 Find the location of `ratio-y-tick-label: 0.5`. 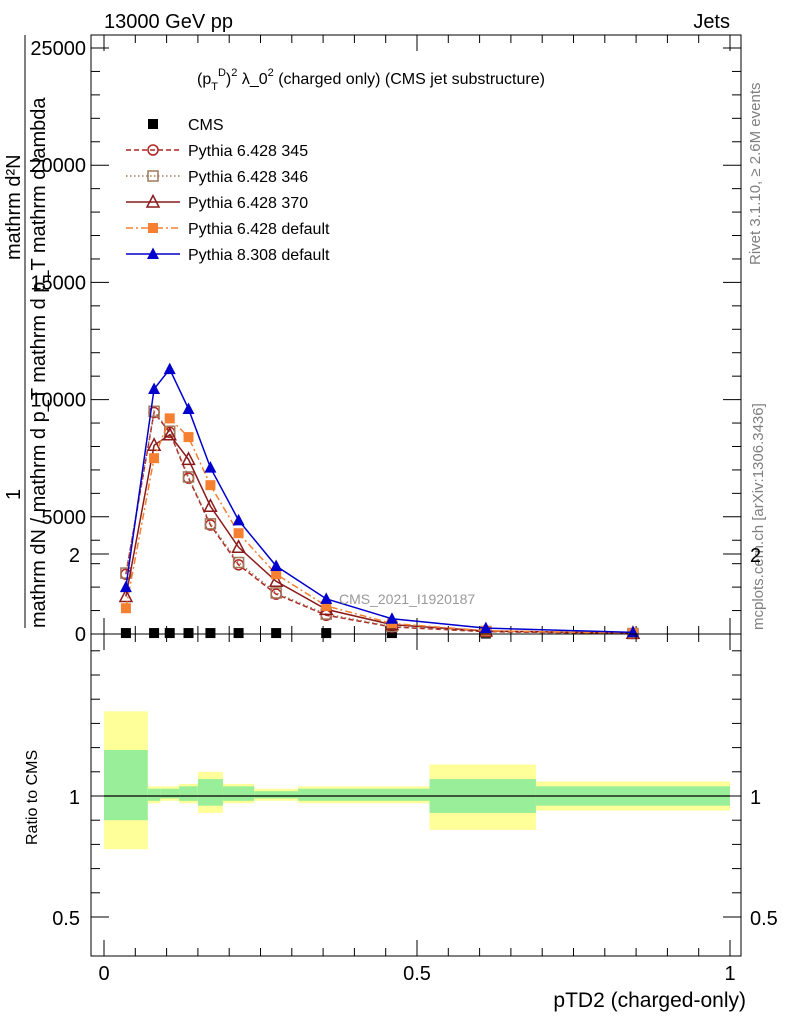

ratio-y-tick-label: 0.5 is located at coordinates (66, 919).